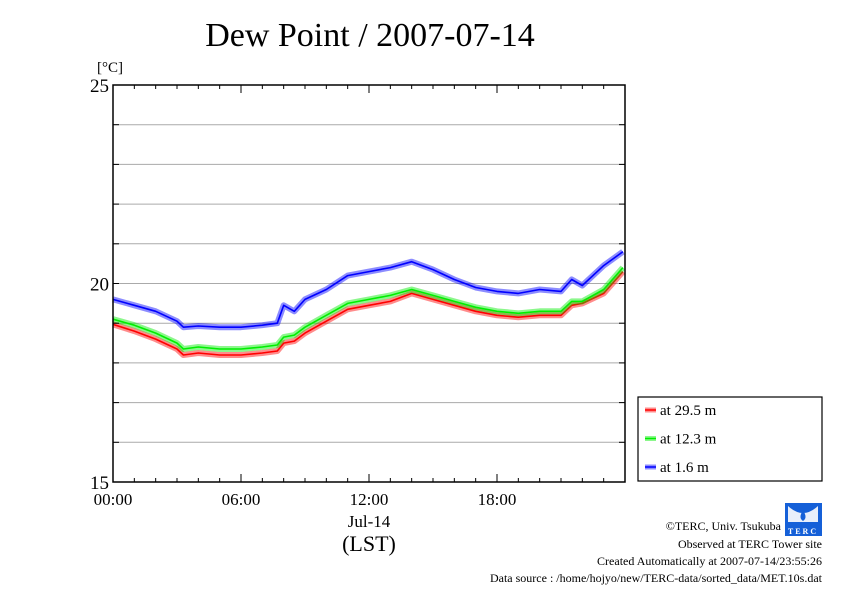  What do you see at coordinates (113, 499) in the screenshot?
I see `x-tick-label: 00:00` at bounding box center [113, 499].